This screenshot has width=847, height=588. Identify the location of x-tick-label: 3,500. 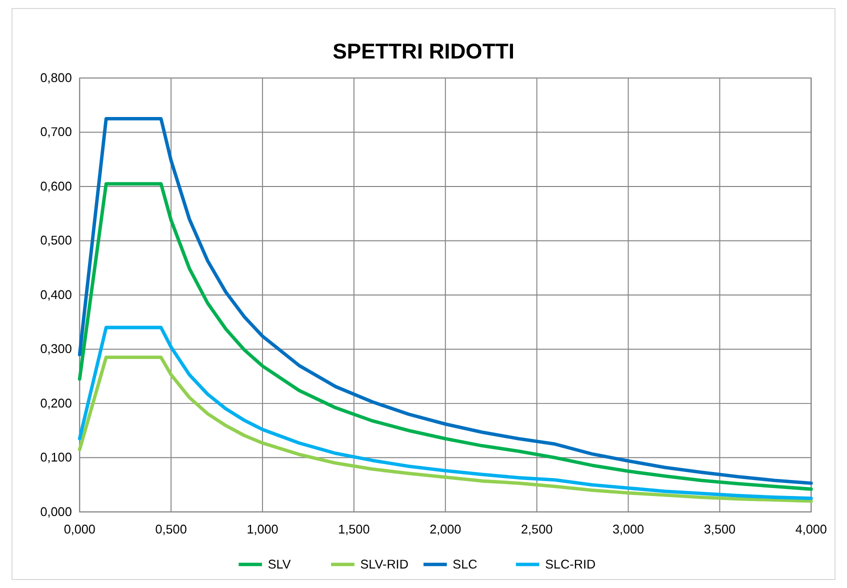
(720, 529).